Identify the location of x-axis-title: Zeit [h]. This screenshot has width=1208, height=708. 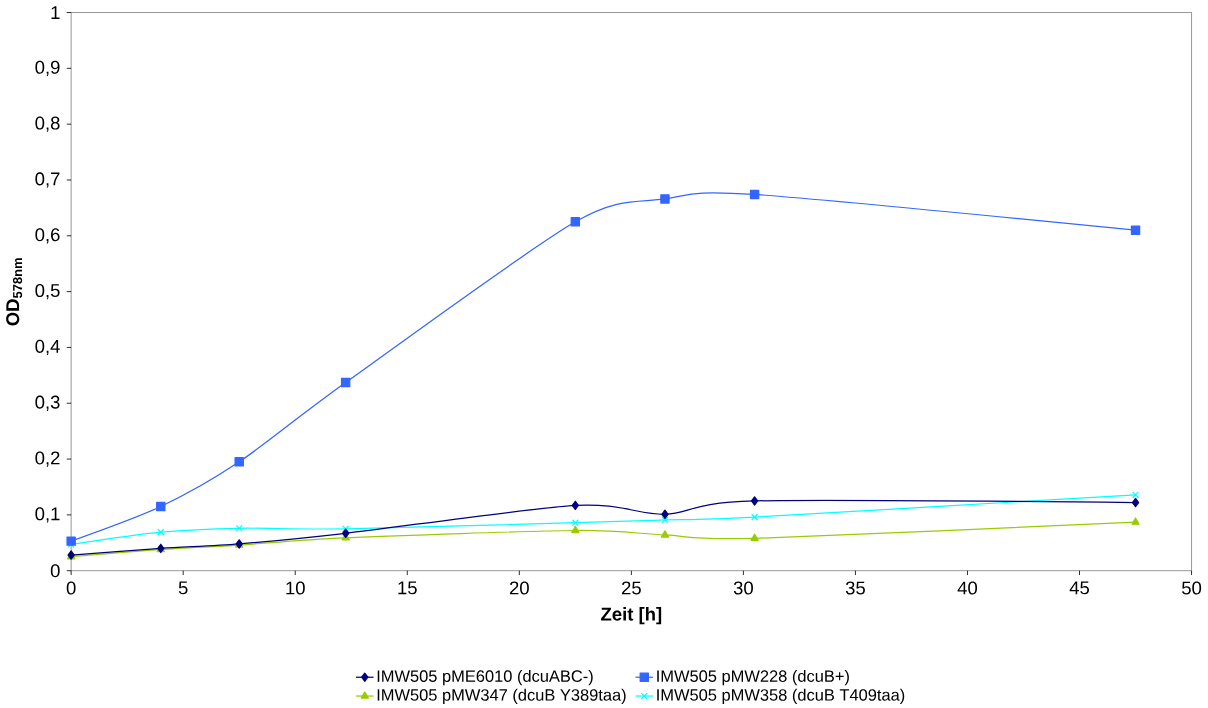
(631, 616).